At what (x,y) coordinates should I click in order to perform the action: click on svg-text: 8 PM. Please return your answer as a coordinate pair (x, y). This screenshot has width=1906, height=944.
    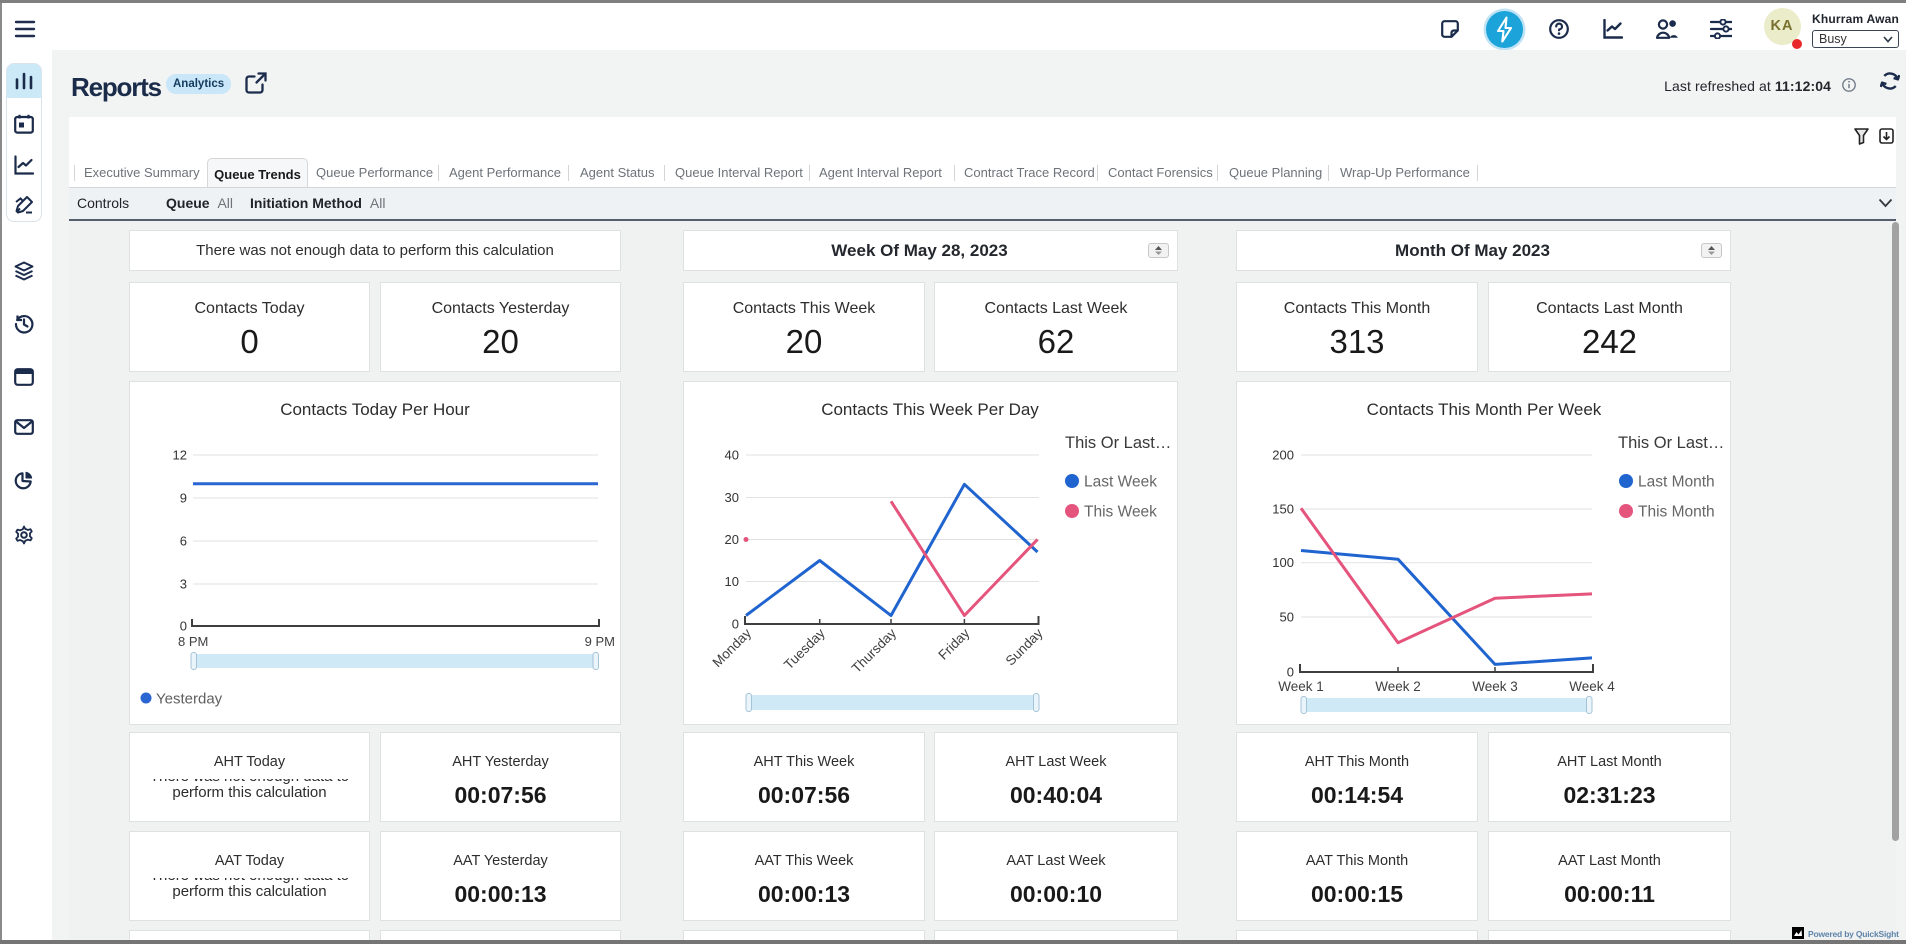
    Looking at the image, I should click on (193, 641).